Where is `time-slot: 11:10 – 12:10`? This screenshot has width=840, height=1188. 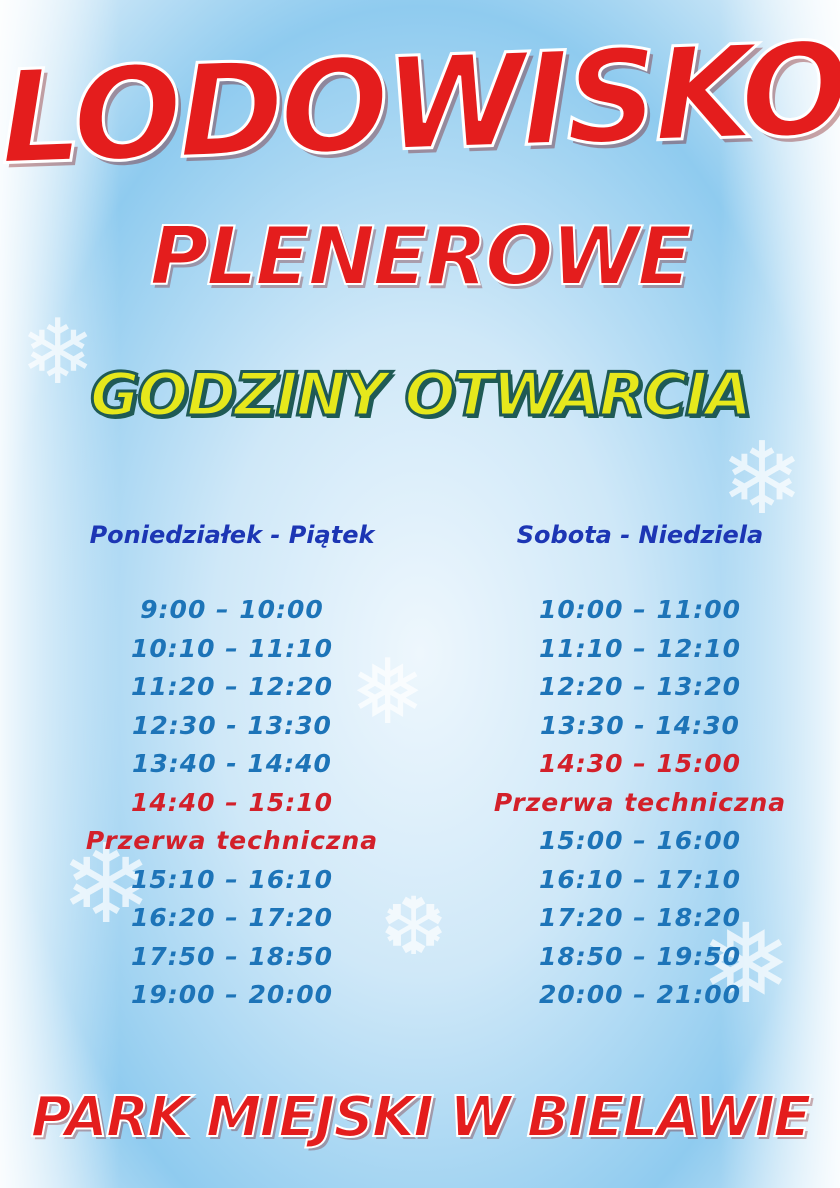
time-slot: 11:10 – 12:10 is located at coordinates (640, 648).